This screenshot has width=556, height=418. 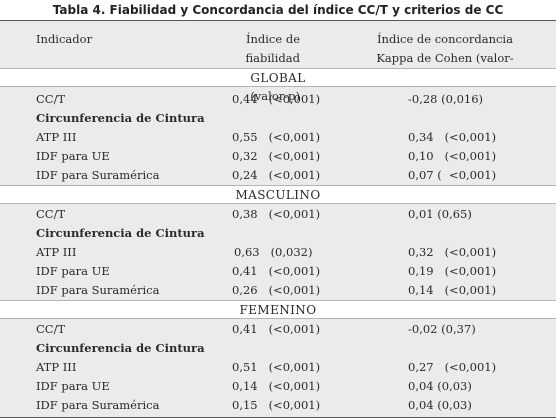 I want to click on cell-concordancia: 0,07 ( <0,001), so click(x=452, y=175).